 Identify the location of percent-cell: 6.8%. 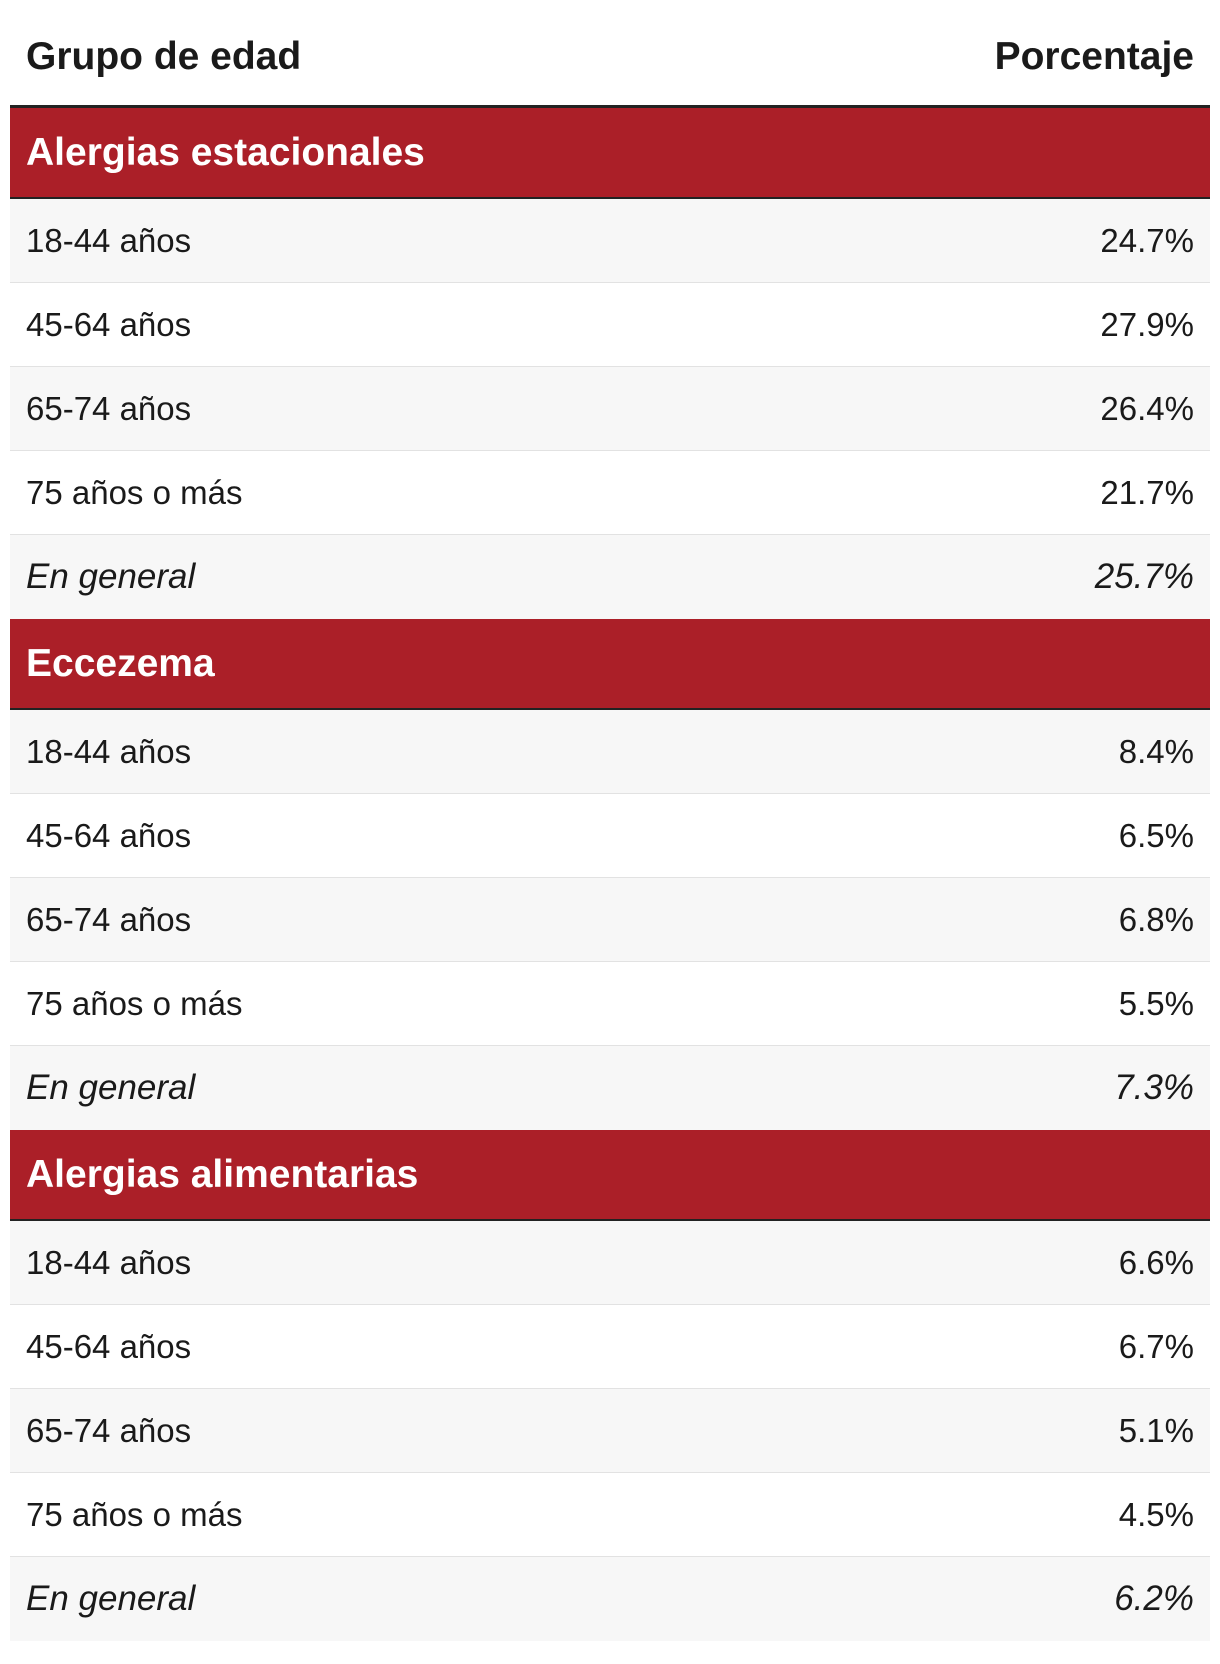
(1156, 919).